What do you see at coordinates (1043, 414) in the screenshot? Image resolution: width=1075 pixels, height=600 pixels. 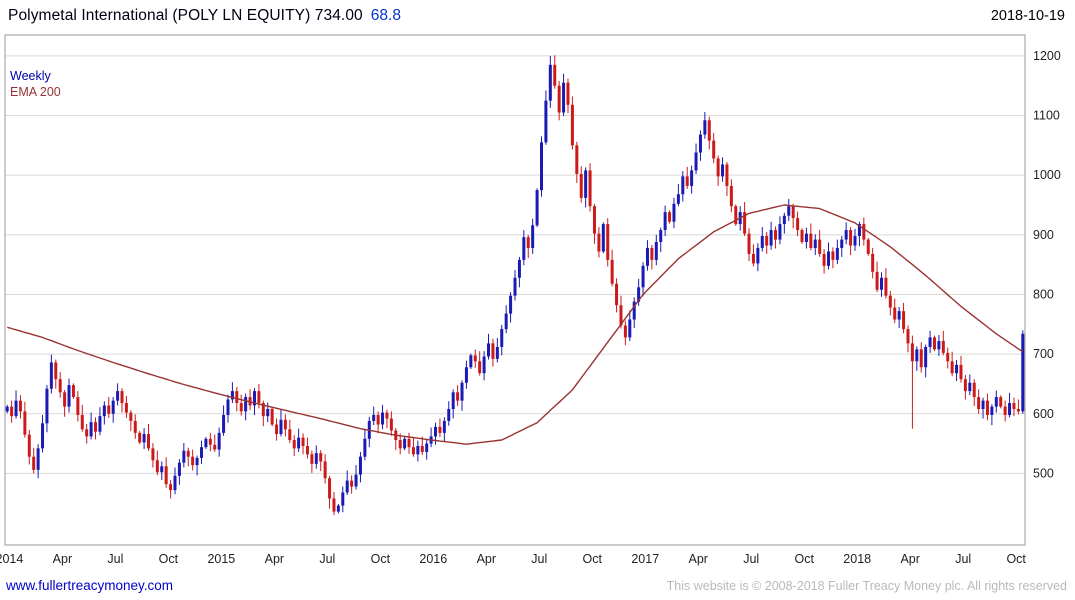 I see `svg-text: 600` at bounding box center [1043, 414].